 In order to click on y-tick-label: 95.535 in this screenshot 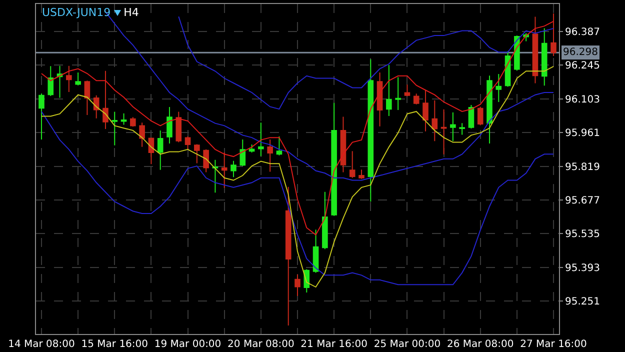, I will do `click(582, 234)`.